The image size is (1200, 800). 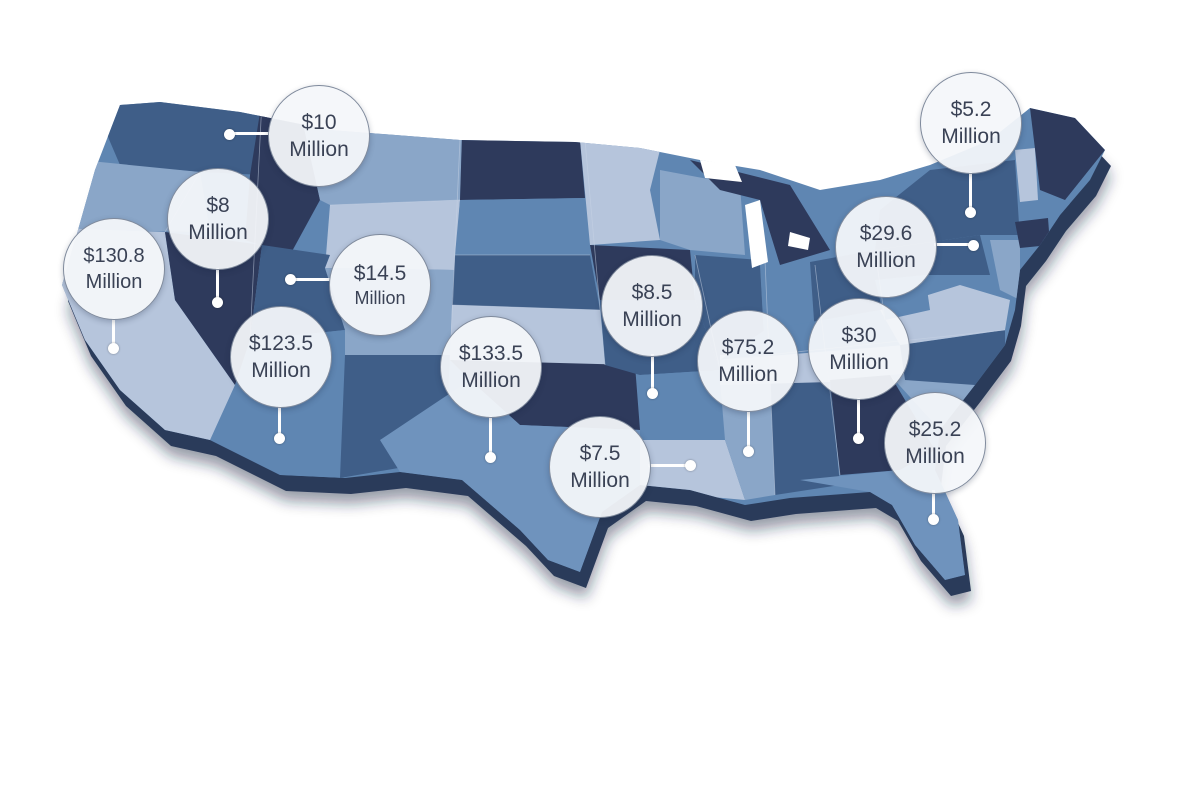 I want to click on connector-arkansas, so click(x=652, y=374).